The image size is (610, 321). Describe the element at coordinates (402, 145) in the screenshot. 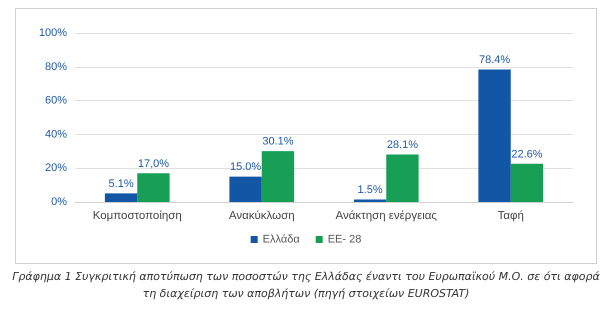

I see `data-label: 28.1%` at that location.